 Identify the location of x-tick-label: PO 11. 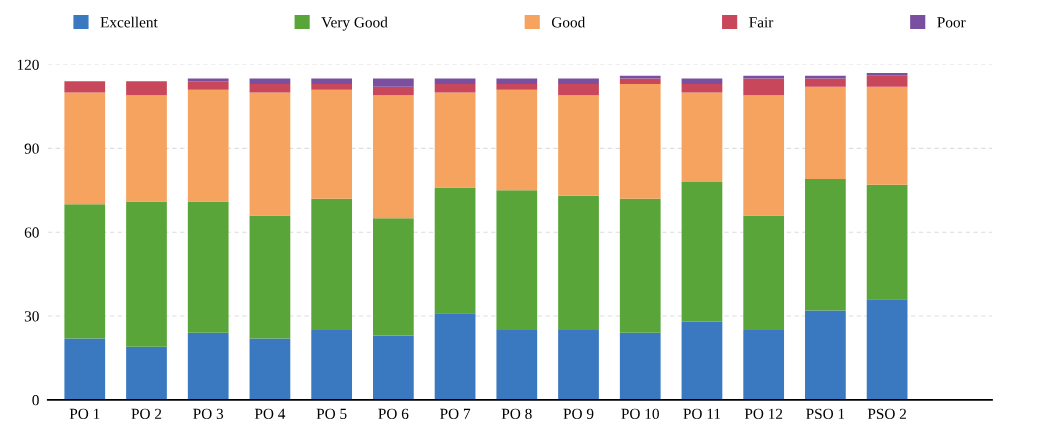
(702, 413).